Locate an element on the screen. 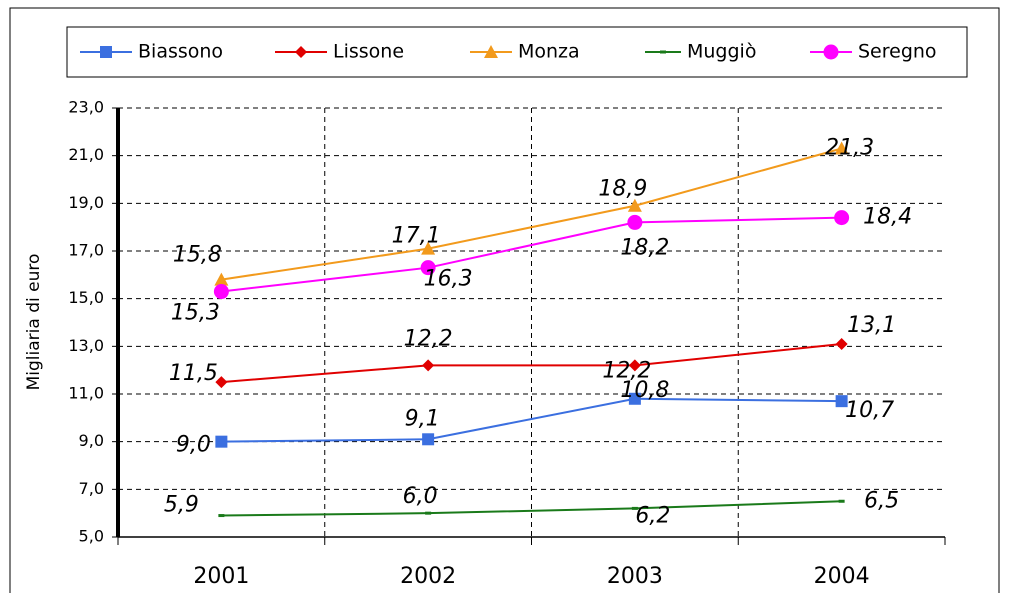 Image resolution: width=1009 pixels, height=593 pixels. legend-label: Lissone is located at coordinates (368, 52).